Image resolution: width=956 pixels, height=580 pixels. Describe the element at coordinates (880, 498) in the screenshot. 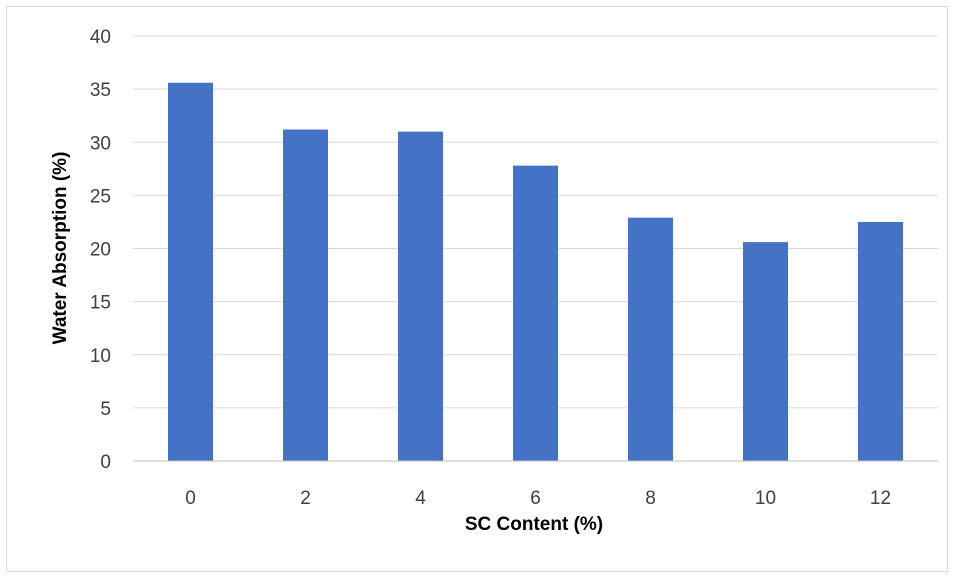

I see `x-tick-label: 12` at that location.